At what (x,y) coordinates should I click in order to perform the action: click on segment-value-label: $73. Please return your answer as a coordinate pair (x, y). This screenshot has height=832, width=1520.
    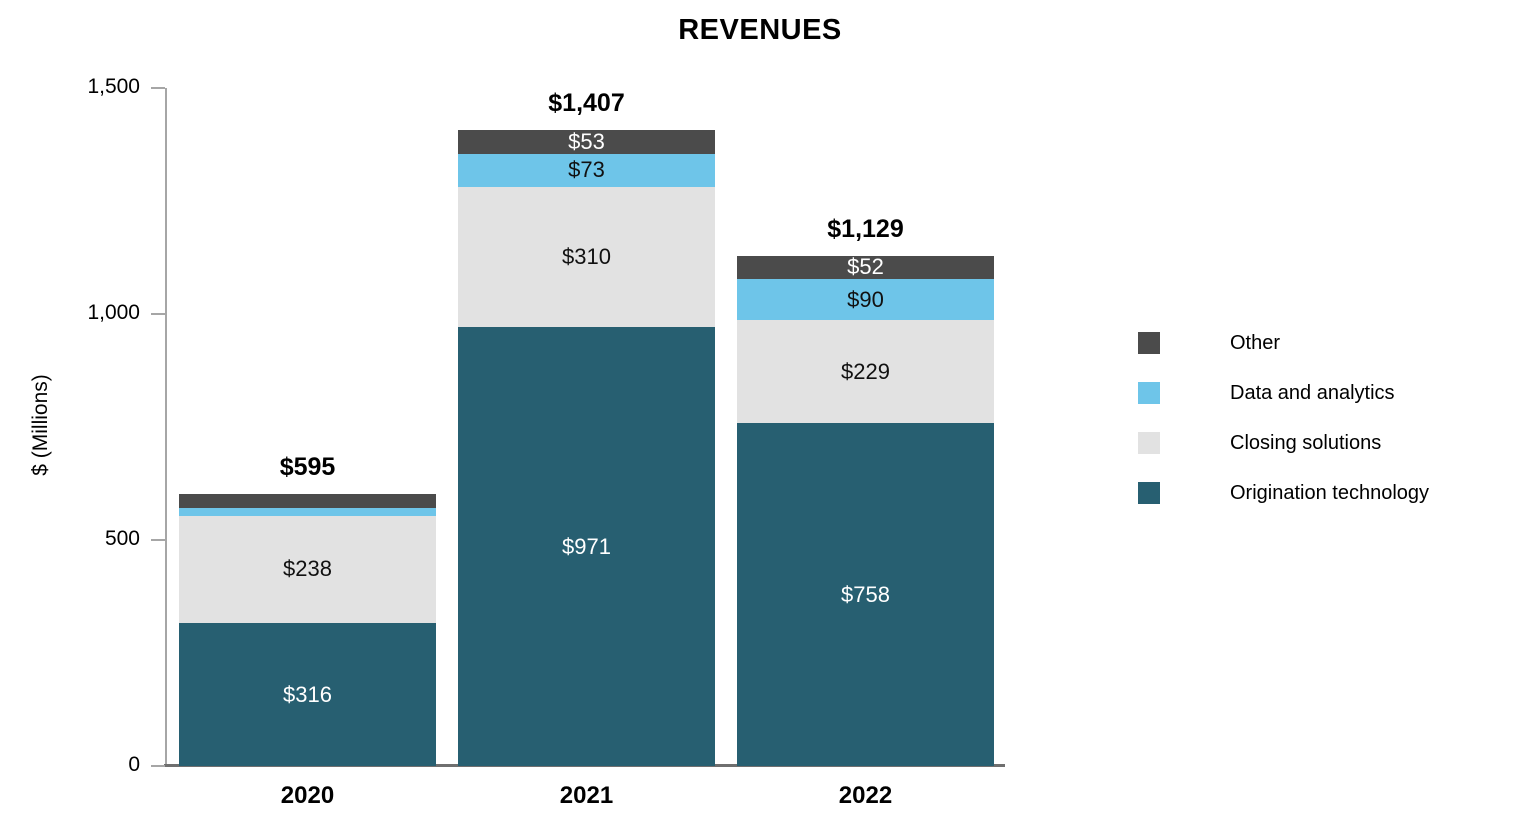
    Looking at the image, I should click on (586, 170).